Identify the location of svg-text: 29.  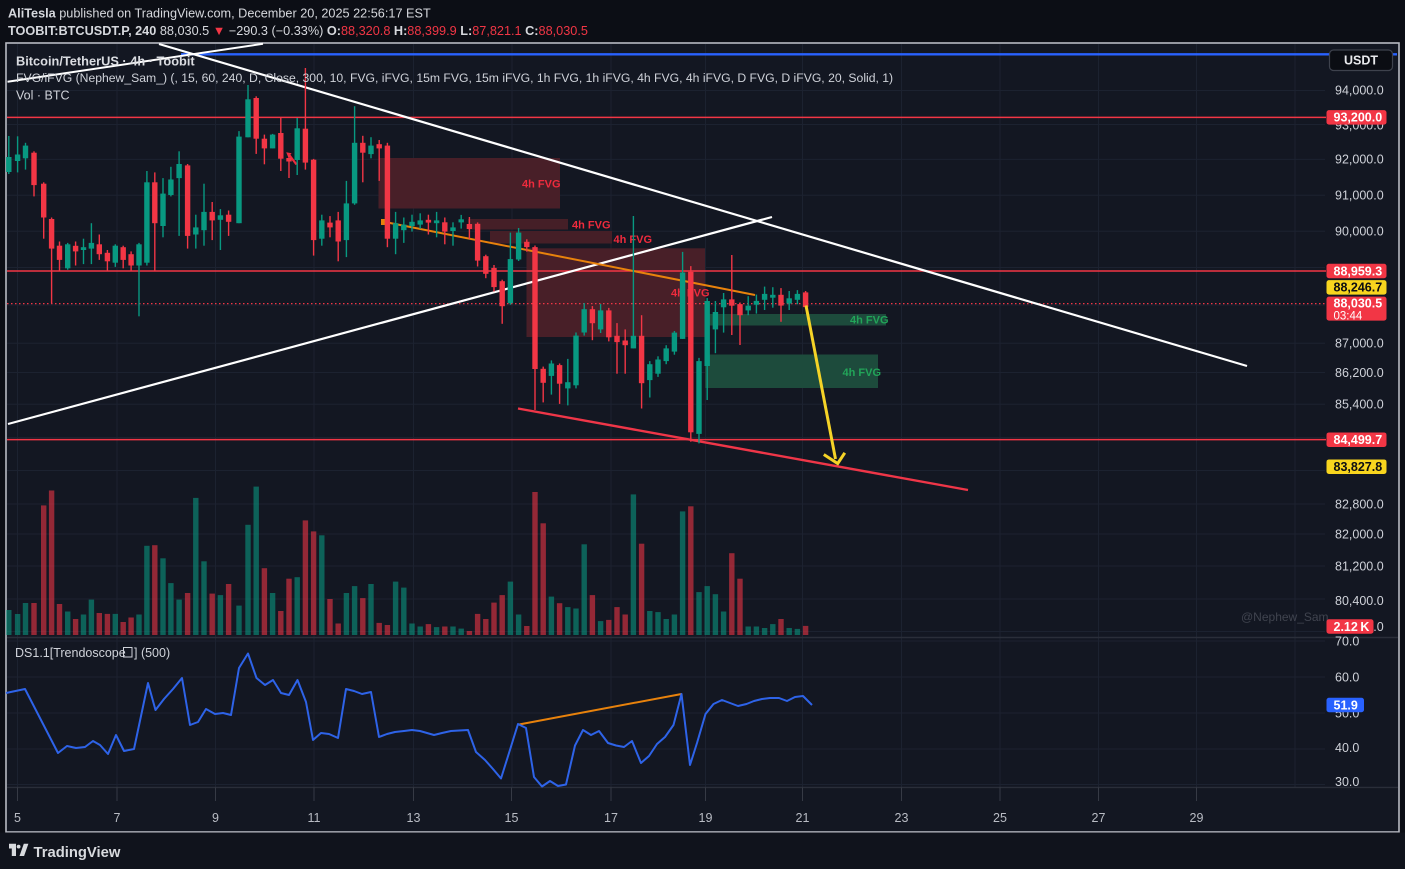
(1197, 818).